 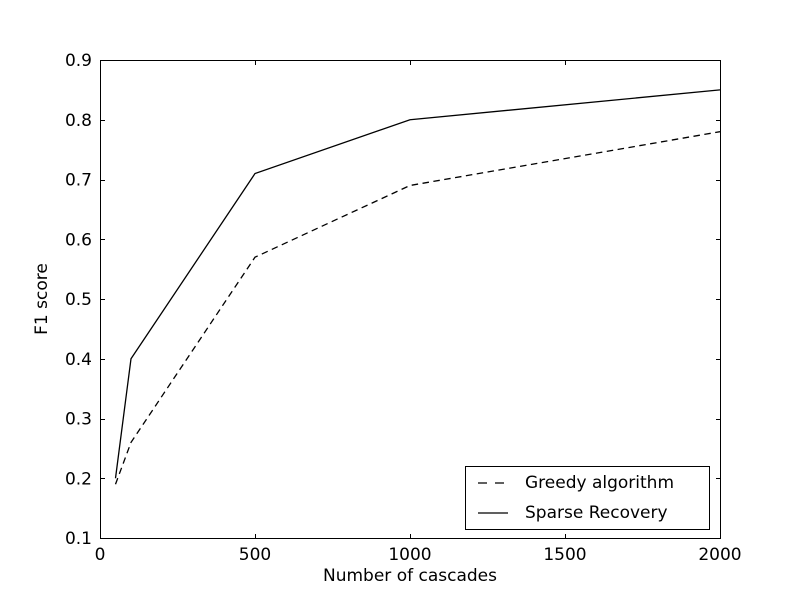 I want to click on y-tick-label: 0.9, so click(x=78, y=61).